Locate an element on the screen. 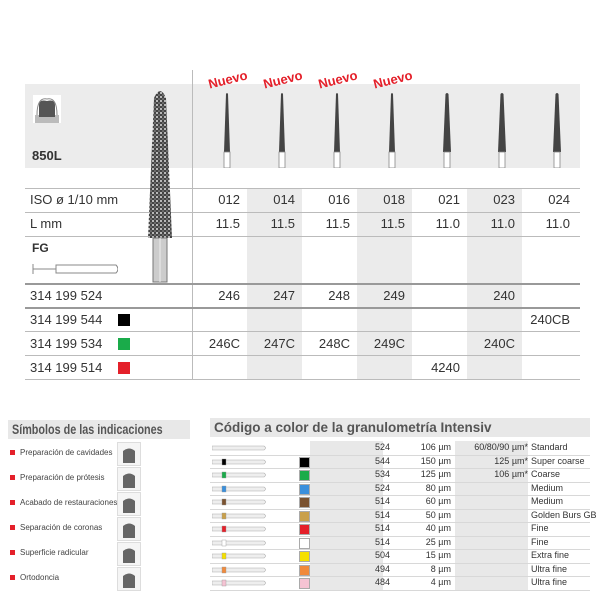 This screenshot has width=600, height=600. crown-separation-icon is located at coordinates (129, 529).